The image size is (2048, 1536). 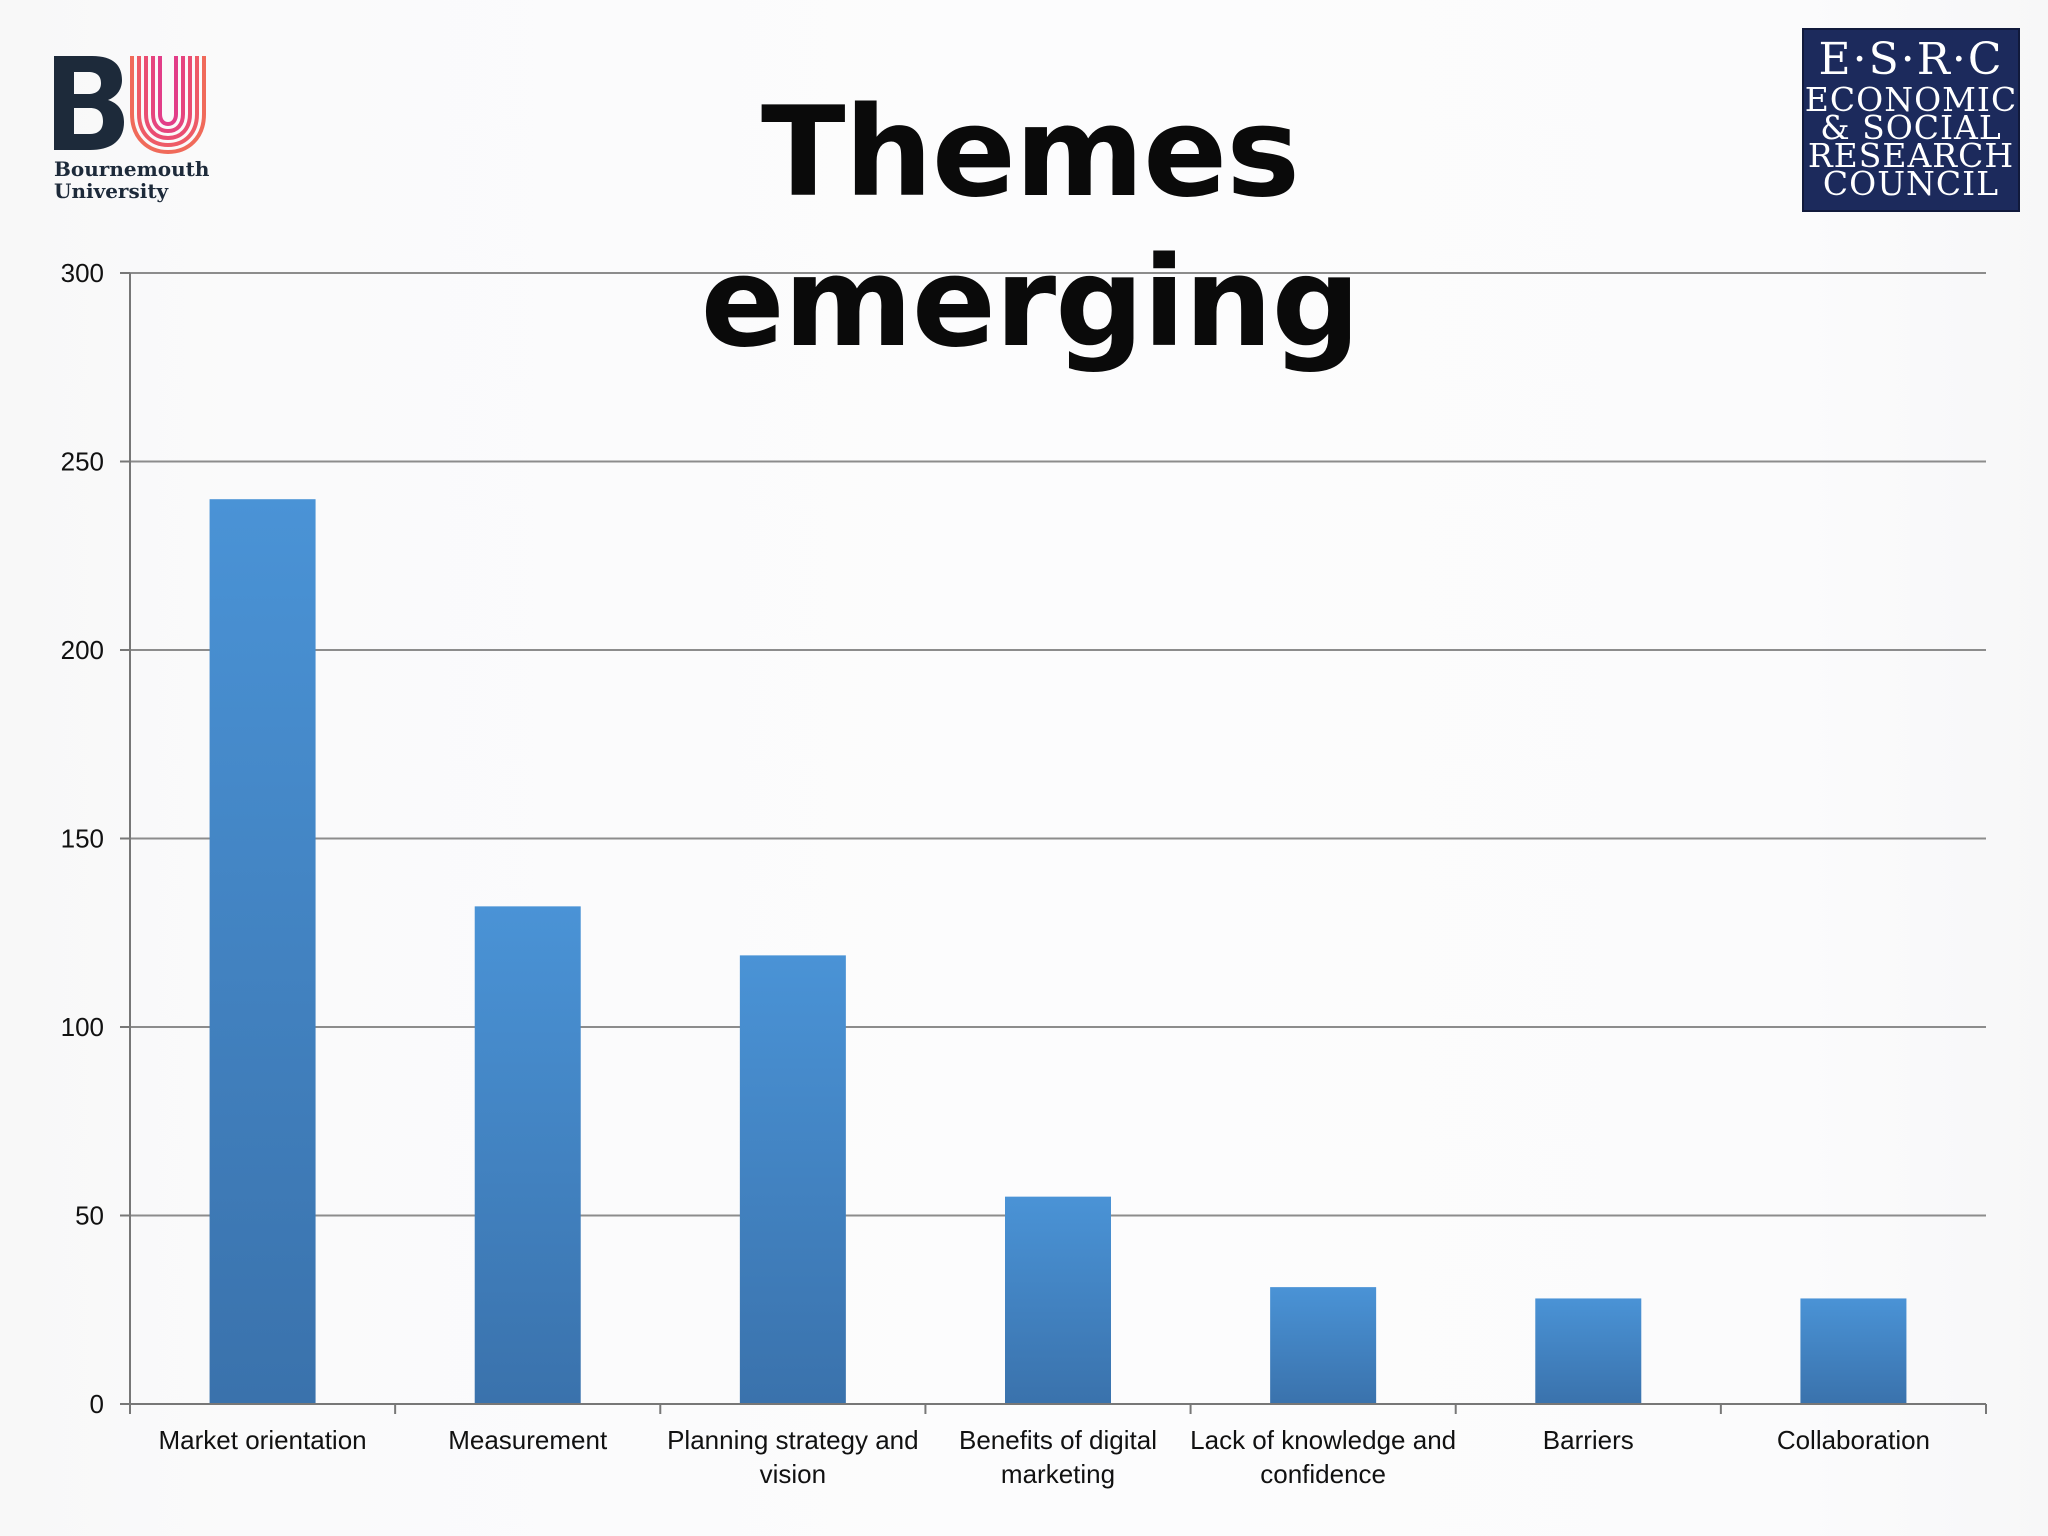 I want to click on bu-wordmark-line2: University, so click(x=111, y=191).